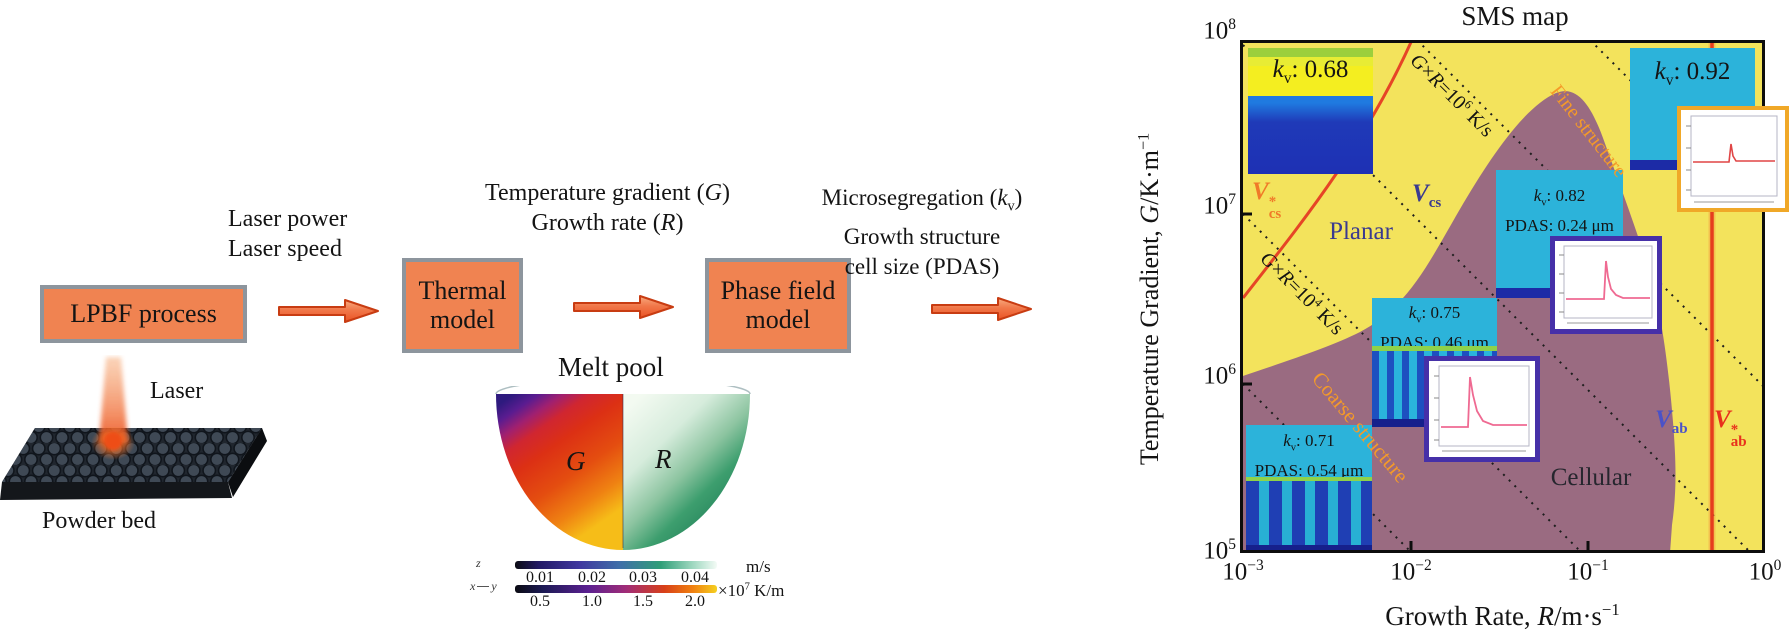 The height and width of the screenshot is (644, 1791). What do you see at coordinates (922, 200) in the screenshot?
I see `microsegregation-label: Microsegregation (kv)` at bounding box center [922, 200].